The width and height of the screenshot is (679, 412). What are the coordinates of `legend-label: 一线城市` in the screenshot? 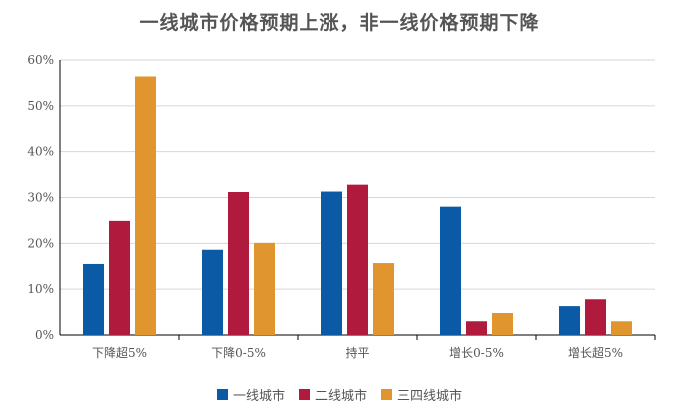 It's located at (258, 396).